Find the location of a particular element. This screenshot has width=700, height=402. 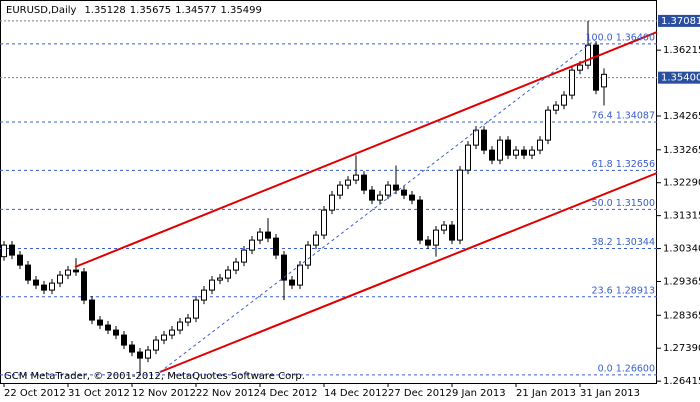

last-close: 1.35499 is located at coordinates (241, 10).